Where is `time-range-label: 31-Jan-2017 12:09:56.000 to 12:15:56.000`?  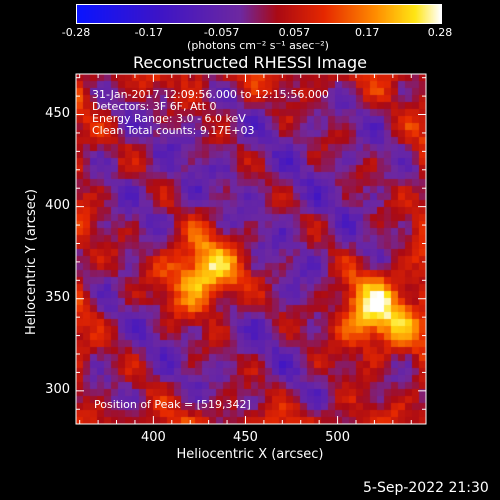
time-range-label: 31-Jan-2017 12:09:56.000 to 12:15:56.000 is located at coordinates (210, 94).